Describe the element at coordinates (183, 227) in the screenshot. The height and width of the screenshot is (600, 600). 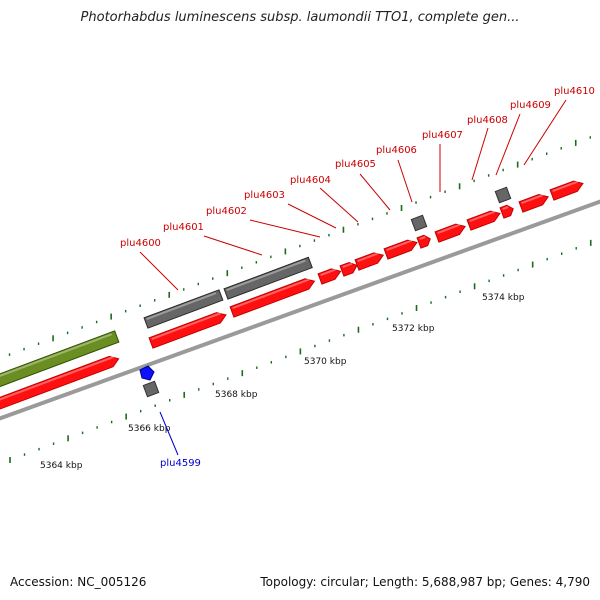
I see `gene-label: plu4601` at that location.